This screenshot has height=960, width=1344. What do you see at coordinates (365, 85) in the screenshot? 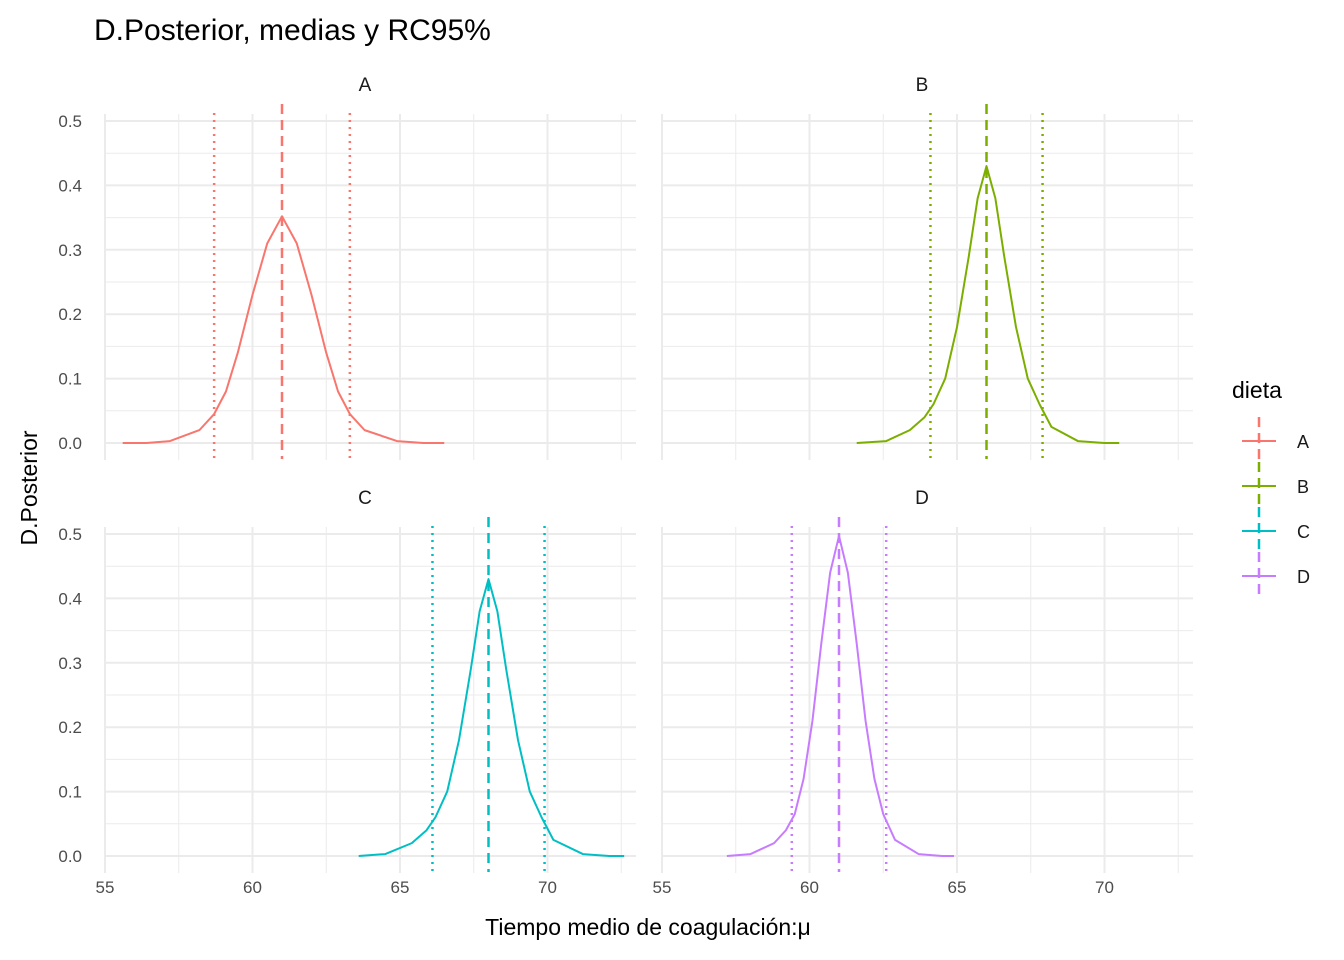
I see `facet-strip-label-a: A` at bounding box center [365, 85].